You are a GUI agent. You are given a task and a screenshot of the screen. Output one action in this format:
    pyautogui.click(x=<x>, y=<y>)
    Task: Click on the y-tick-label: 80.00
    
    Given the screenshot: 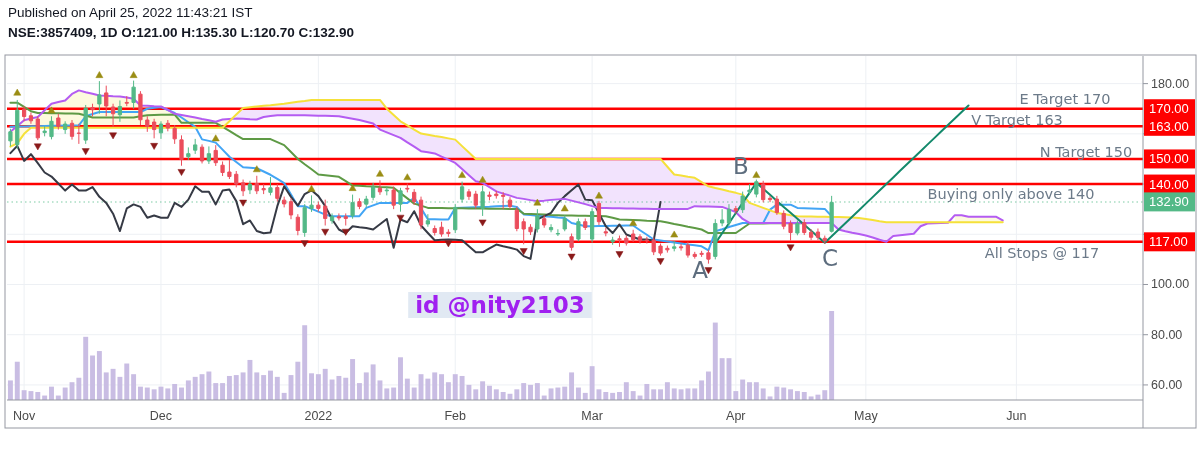 What is the action you would take?
    pyautogui.click(x=1167, y=334)
    